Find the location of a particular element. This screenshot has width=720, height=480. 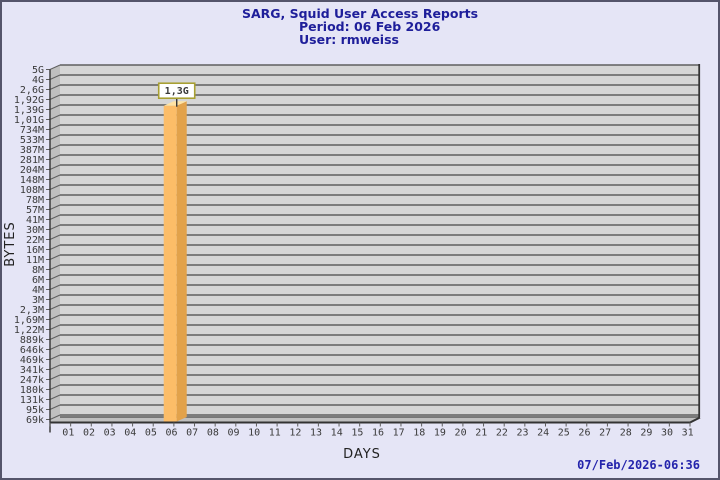

x-tick-label: 22 is located at coordinates (502, 433).